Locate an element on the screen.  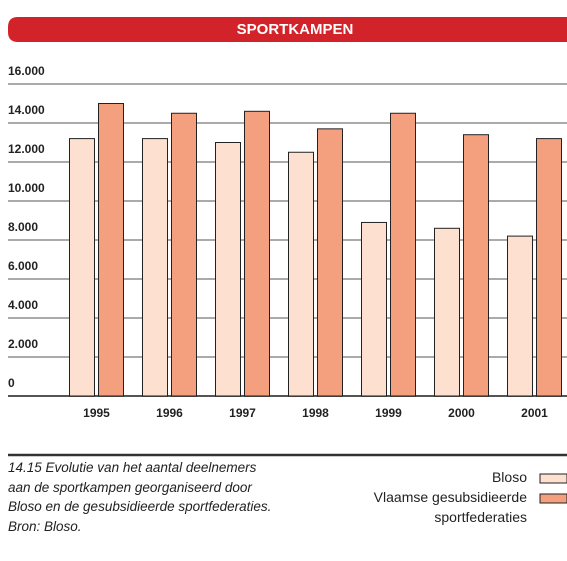
x-tick-label: 1996 is located at coordinates (169, 413).